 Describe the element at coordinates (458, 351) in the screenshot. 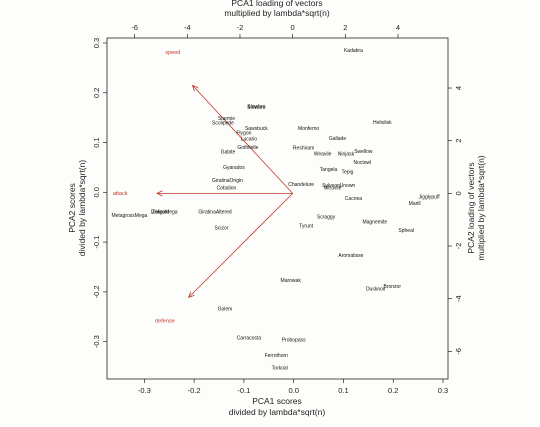

I see `right-tick-label: -6` at that location.